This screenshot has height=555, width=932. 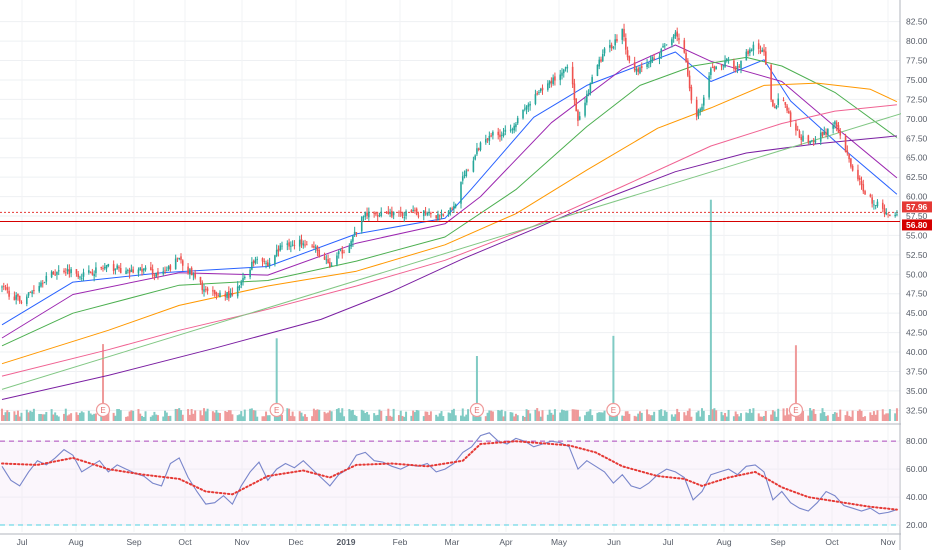 I want to click on y-axis-background, so click(x=916, y=275).